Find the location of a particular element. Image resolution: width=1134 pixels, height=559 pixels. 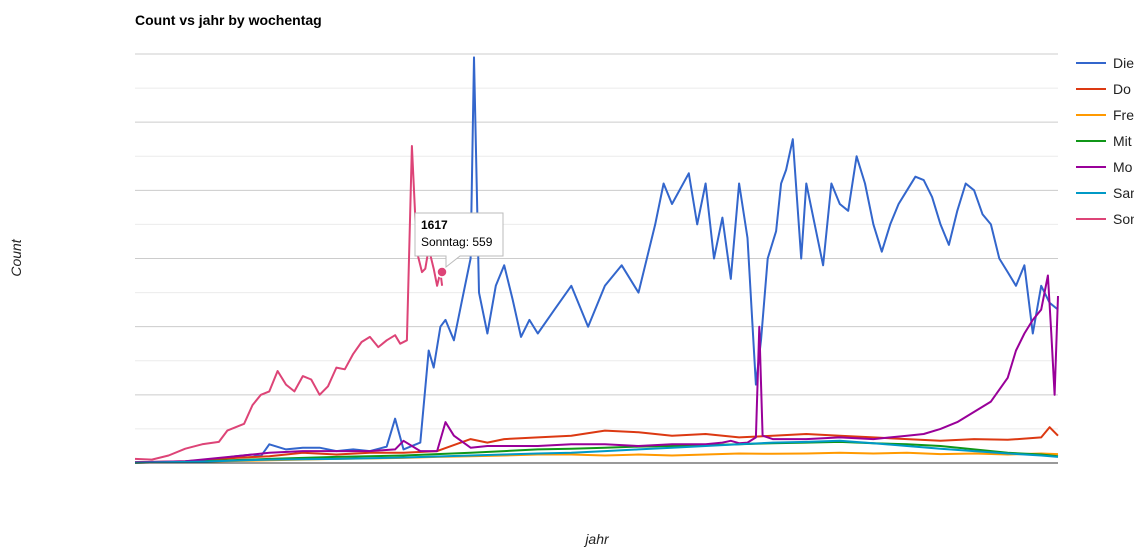

legend-item-die: Die is located at coordinates (1105, 63).